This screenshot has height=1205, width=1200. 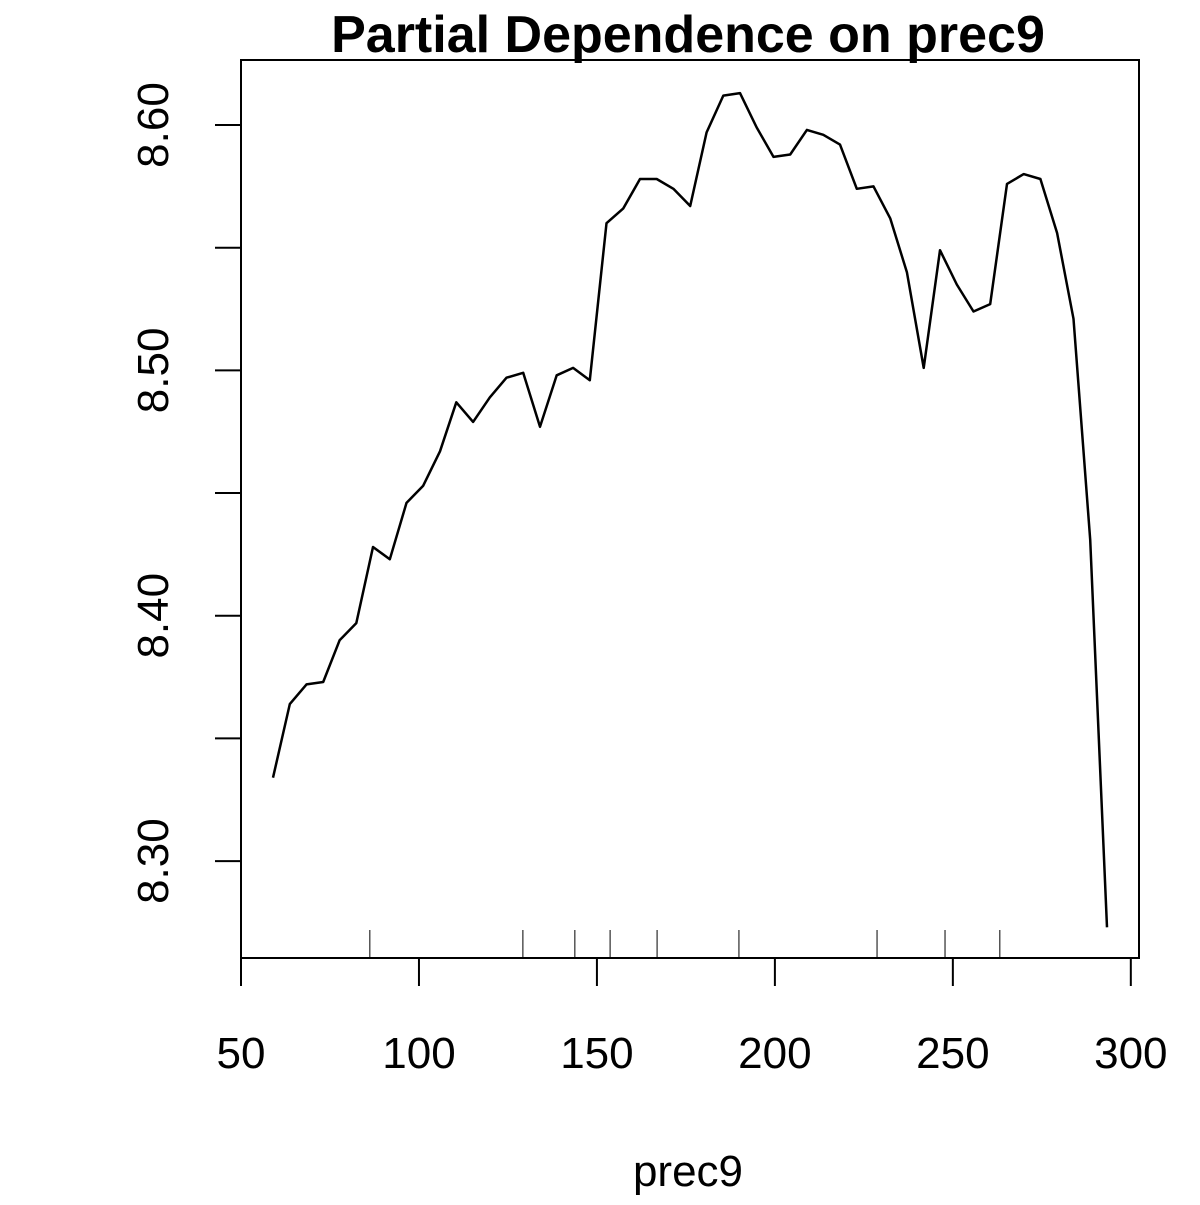 What do you see at coordinates (1130, 1053) in the screenshot?
I see `x-tick-label: 300` at bounding box center [1130, 1053].